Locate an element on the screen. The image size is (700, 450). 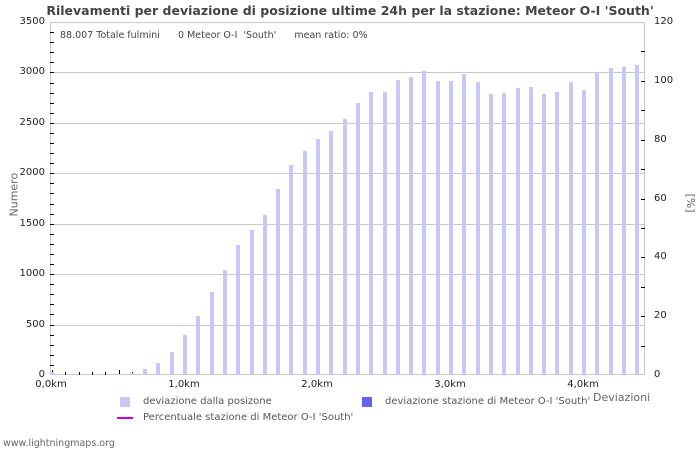
x-tick-label: 1,0km is located at coordinates (184, 384).